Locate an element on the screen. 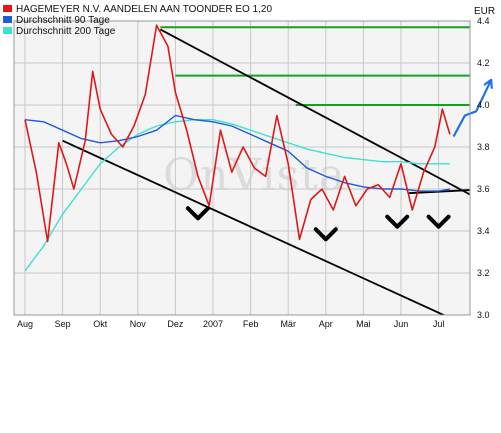 Image resolution: width=501 pixels, height=433 pixels. x-tick-label: Nov is located at coordinates (138, 324).